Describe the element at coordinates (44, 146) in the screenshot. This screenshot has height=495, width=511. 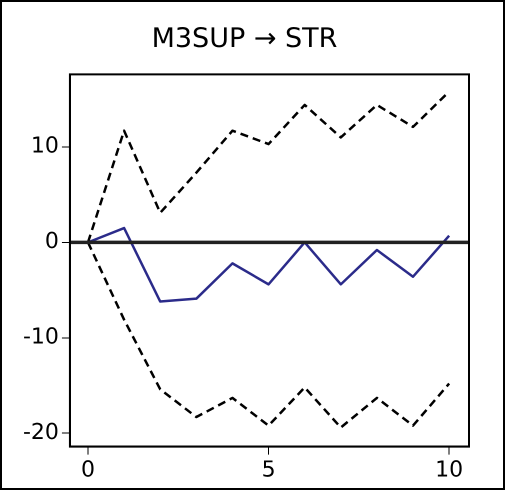
I see `y-tick-label: 10` at that location.